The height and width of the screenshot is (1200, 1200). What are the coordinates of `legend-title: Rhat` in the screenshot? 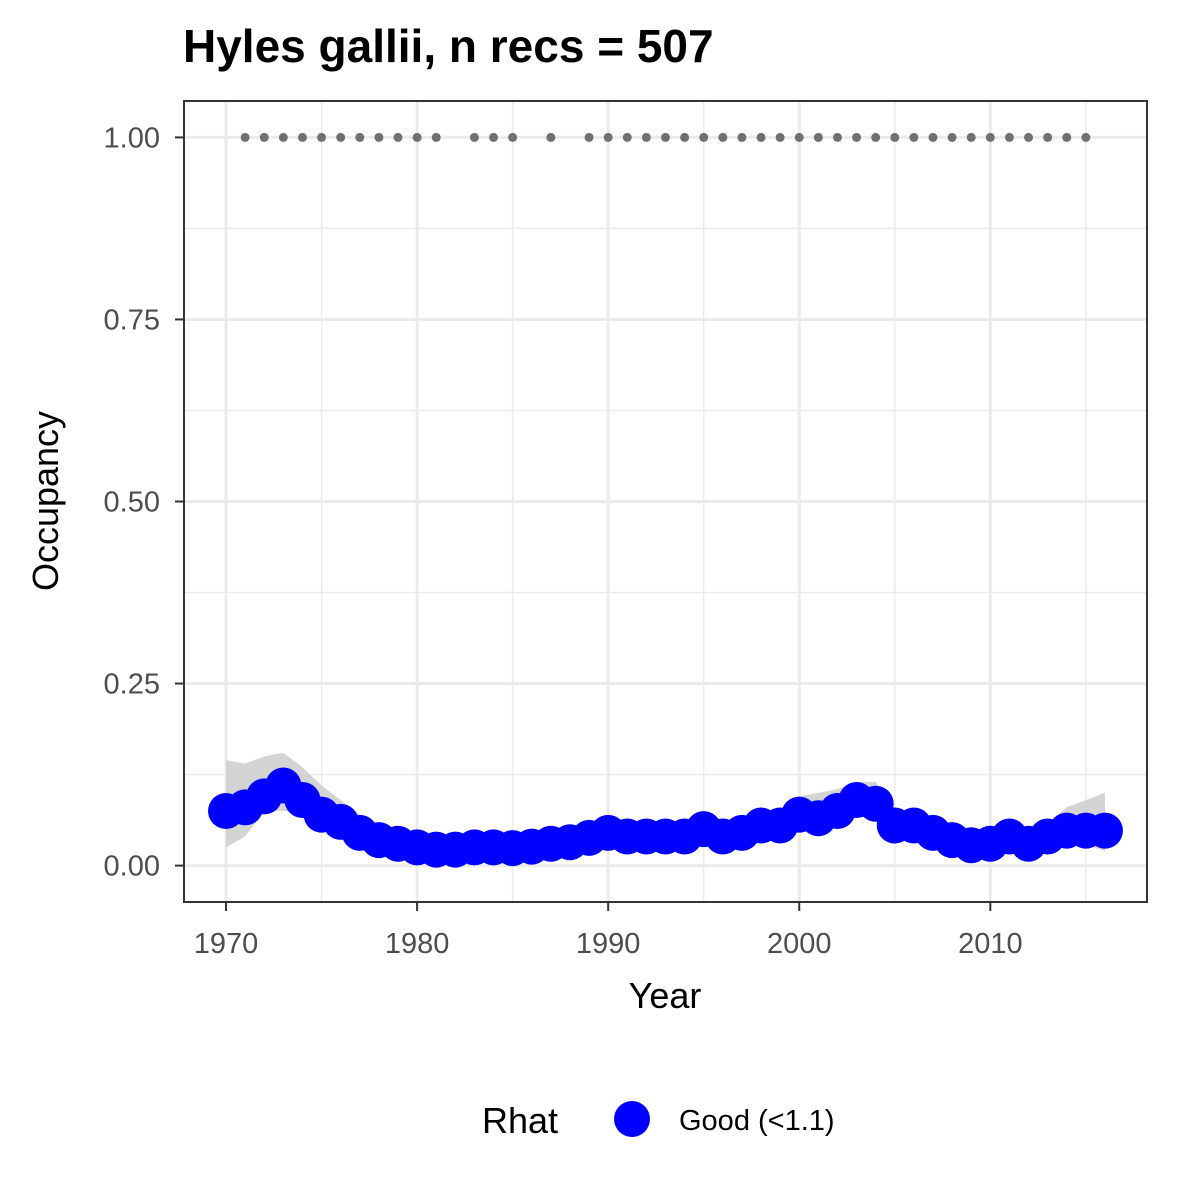 It's located at (520, 1120).